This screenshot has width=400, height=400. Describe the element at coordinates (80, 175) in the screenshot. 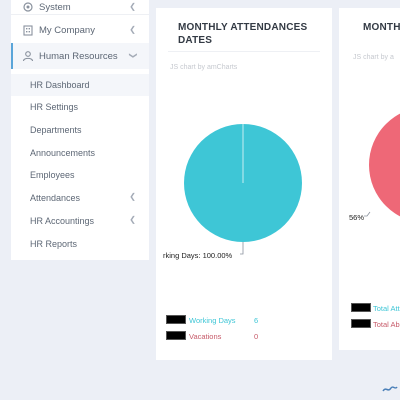

I see `sidebar-subitem-employees: Employees` at that location.